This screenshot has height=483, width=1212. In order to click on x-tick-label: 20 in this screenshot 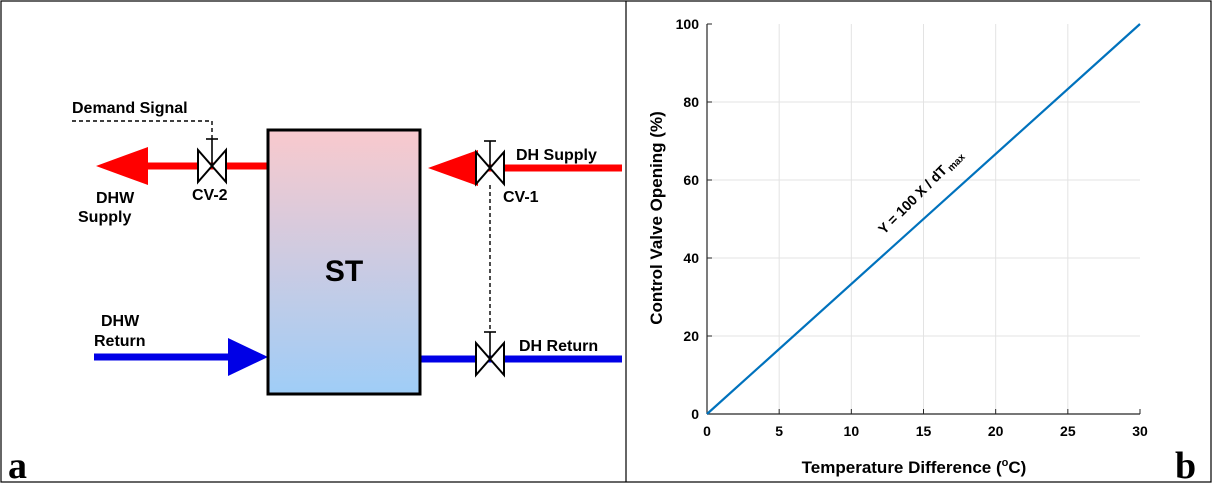, I will do `click(996, 431)`.